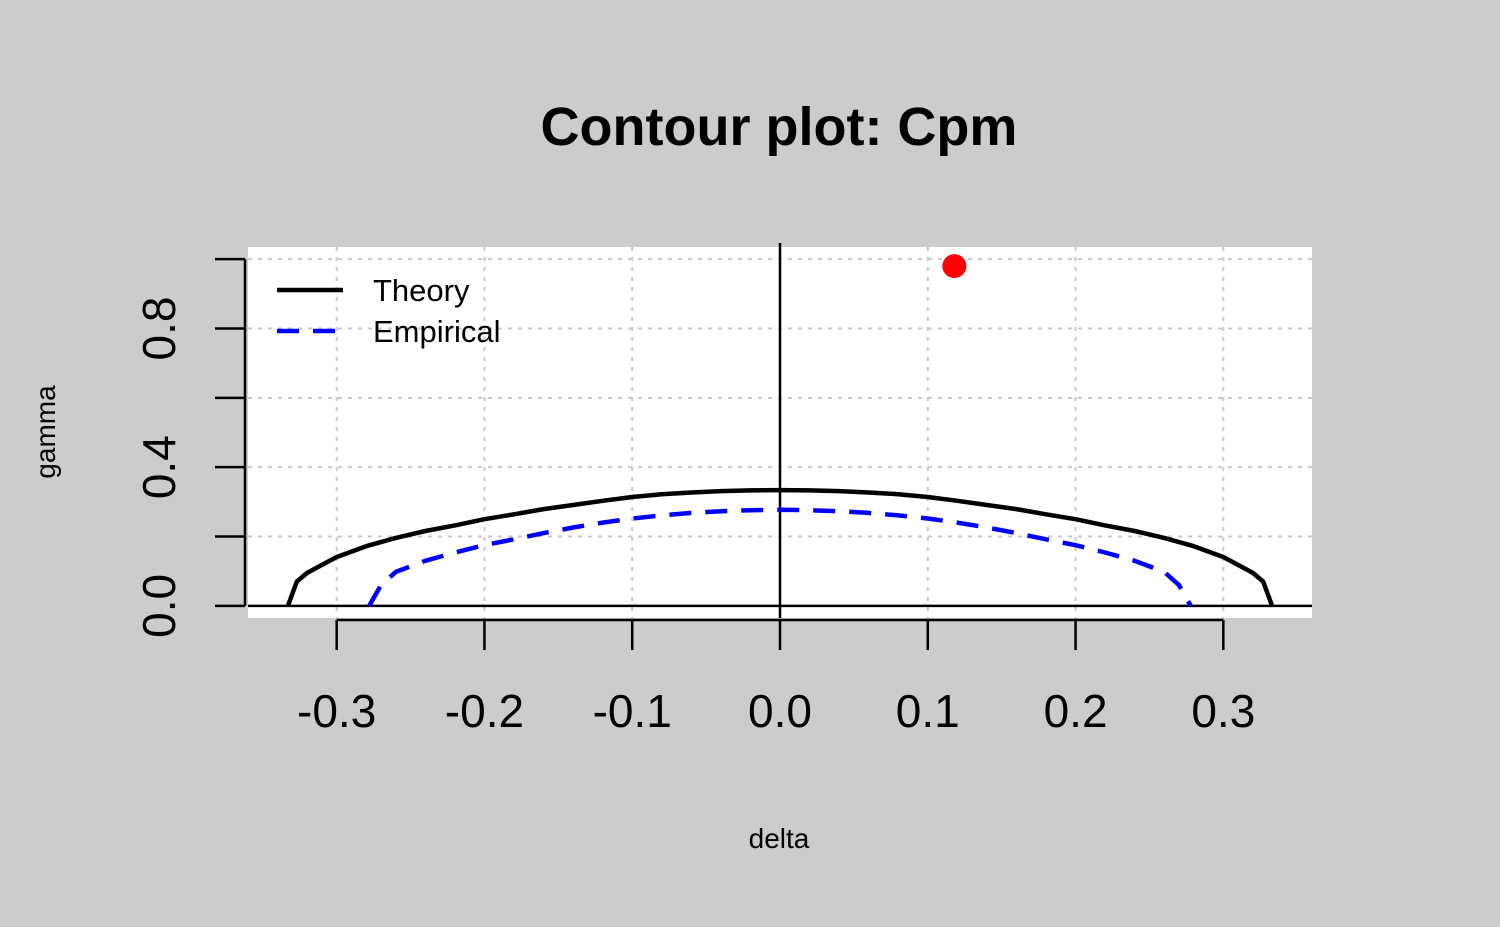 The width and height of the screenshot is (1500, 927). What do you see at coordinates (159, 606) in the screenshot?
I see `y-tick-label-0: 0.0` at bounding box center [159, 606].